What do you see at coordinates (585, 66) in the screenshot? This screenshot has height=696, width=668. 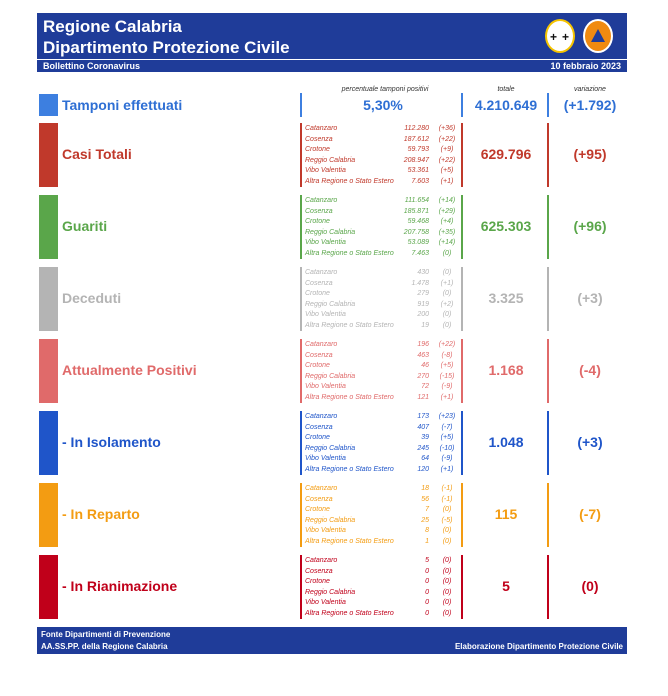 I see `bulletin-date: 10 febbraio 2023` at bounding box center [585, 66].